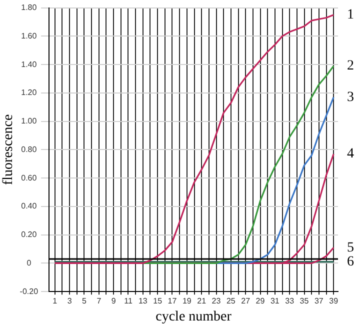 Image resolution: width=360 pixels, height=325 pixels. I want to click on x-tick-label: 17, so click(173, 301).